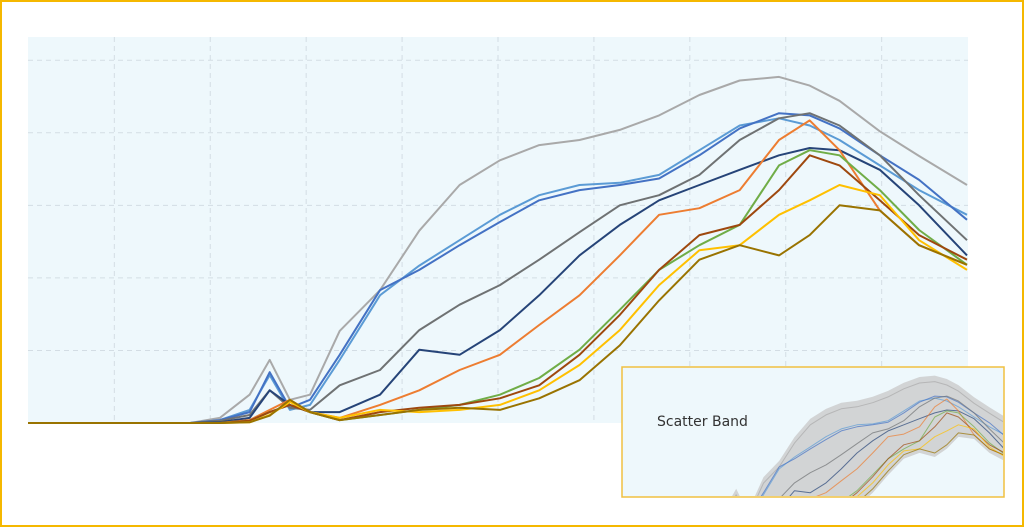 Image resolution: width=1024 pixels, height=527 pixels. Describe the element at coordinates (702, 422) in the screenshot. I see `inset-label: Scatter Band` at that location.